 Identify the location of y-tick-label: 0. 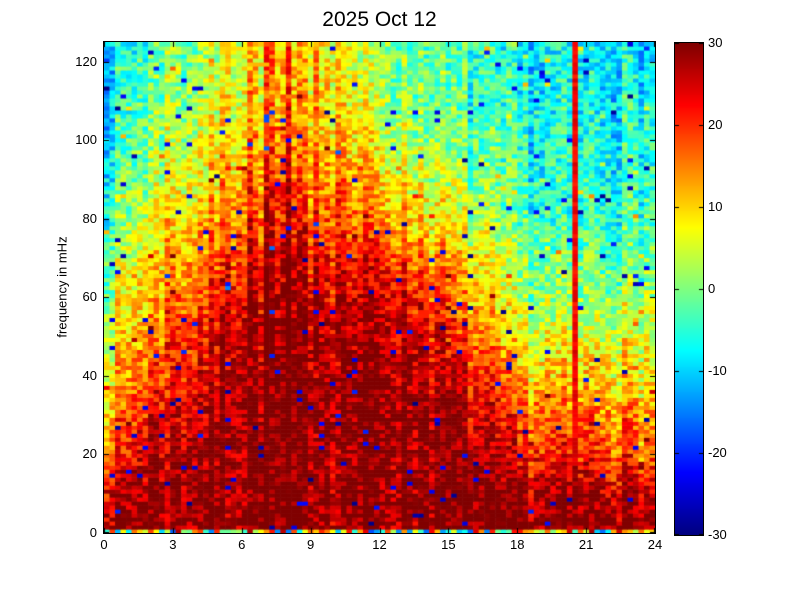
(93, 532).